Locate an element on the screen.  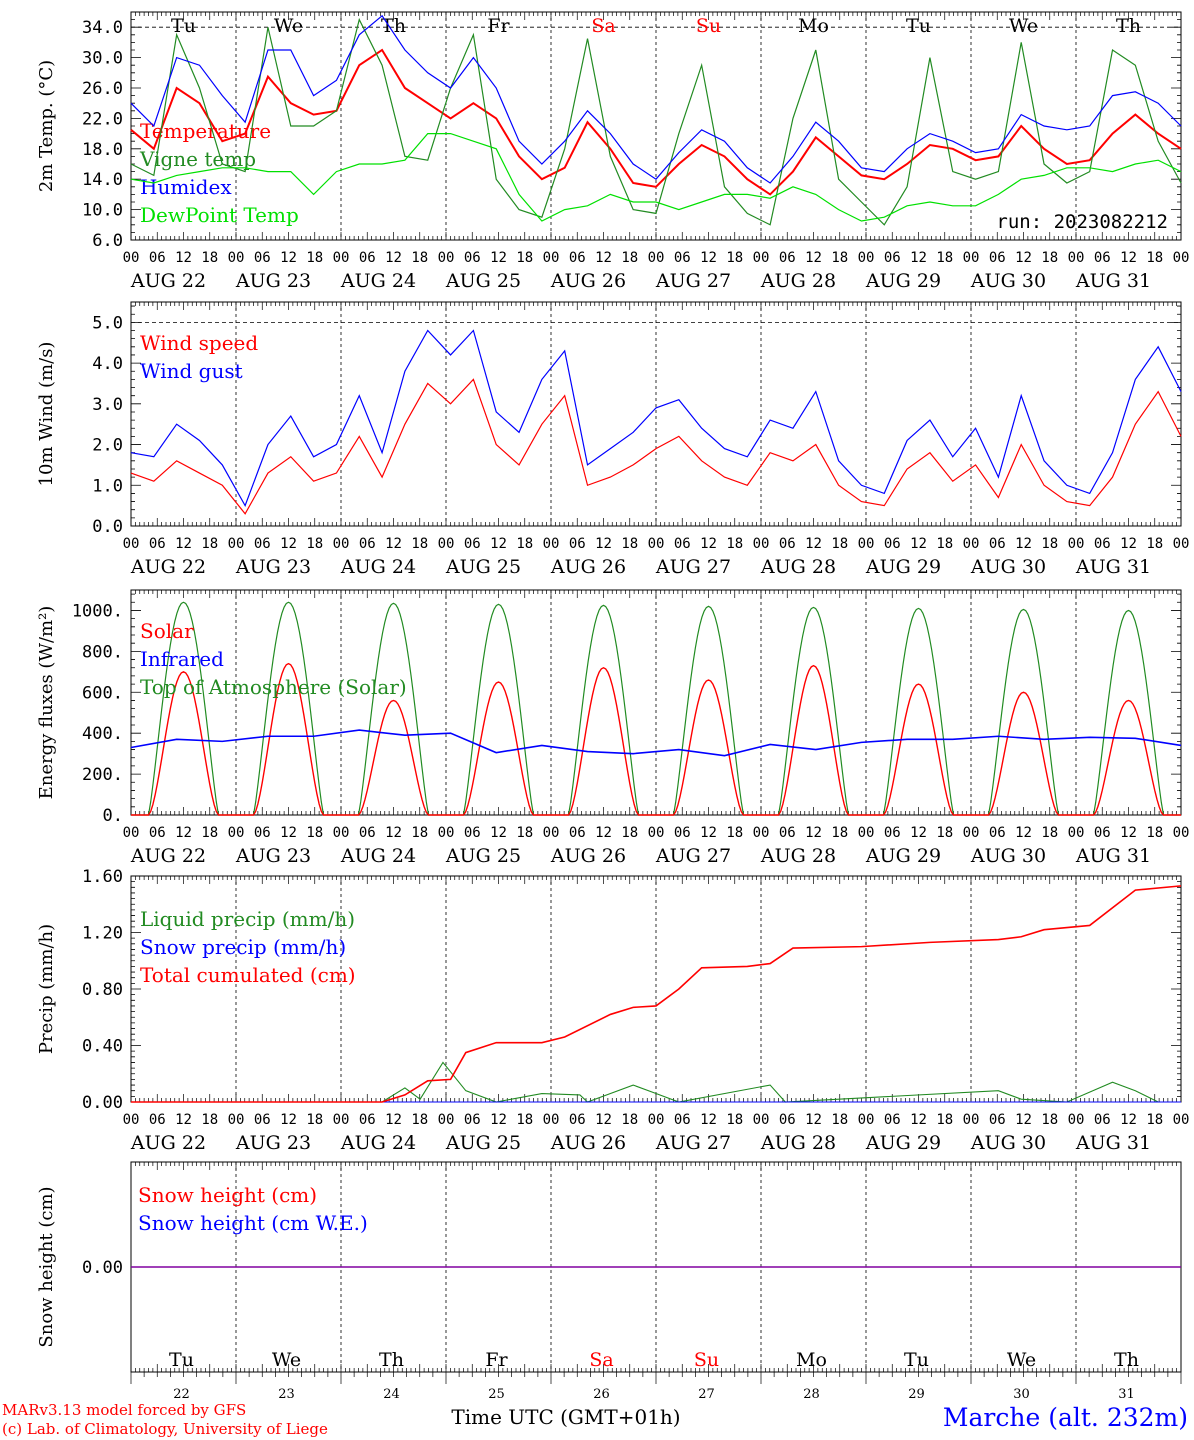
weekday-label: Tu is located at coordinates (181, 1360).